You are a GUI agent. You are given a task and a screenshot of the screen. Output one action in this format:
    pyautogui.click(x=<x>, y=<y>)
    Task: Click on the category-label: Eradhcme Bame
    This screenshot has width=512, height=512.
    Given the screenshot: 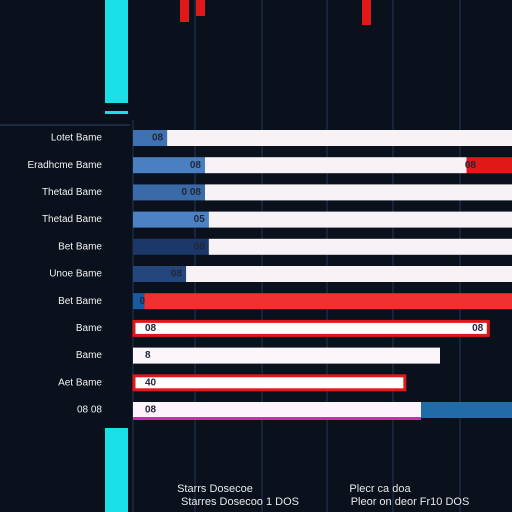 What is the action you would take?
    pyautogui.click(x=65, y=165)
    